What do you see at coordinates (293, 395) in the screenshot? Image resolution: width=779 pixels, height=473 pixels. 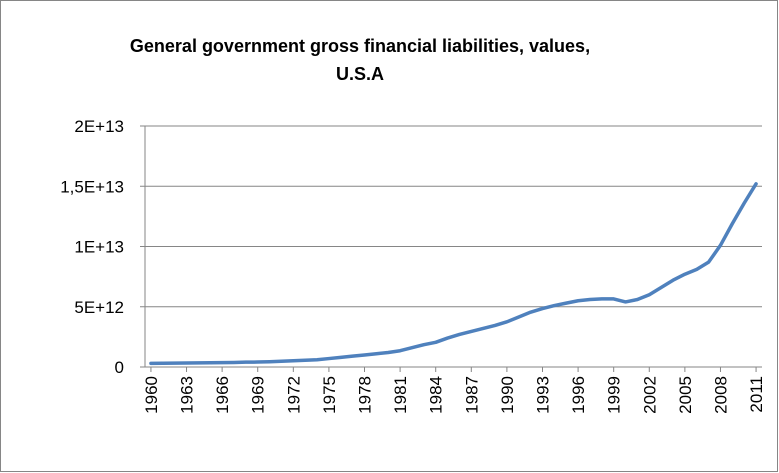 I see `x-tick-label: 1972` at bounding box center [293, 395].